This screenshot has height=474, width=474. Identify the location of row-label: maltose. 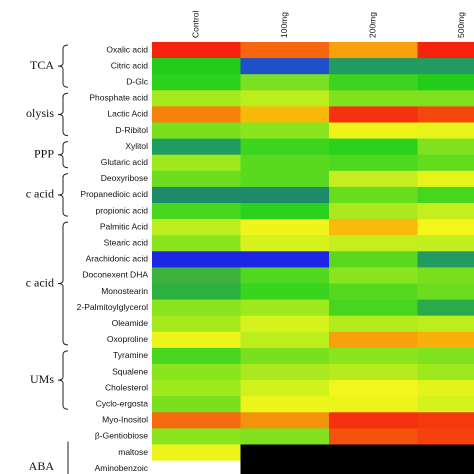
(133, 452).